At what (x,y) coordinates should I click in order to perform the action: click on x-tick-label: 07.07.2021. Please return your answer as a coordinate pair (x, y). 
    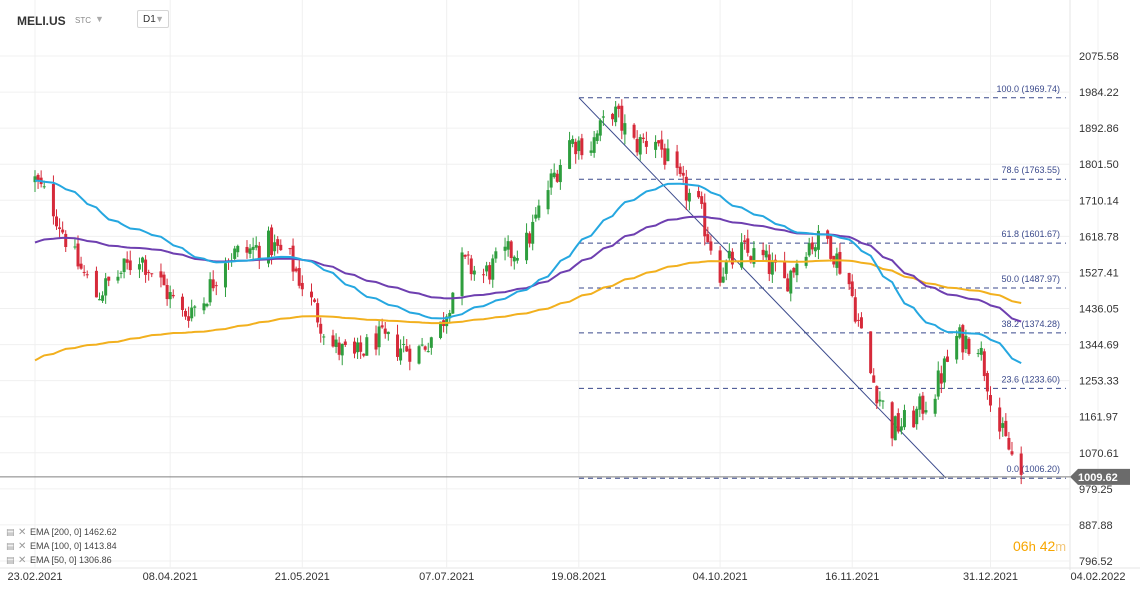
    Looking at the image, I should click on (446, 577).